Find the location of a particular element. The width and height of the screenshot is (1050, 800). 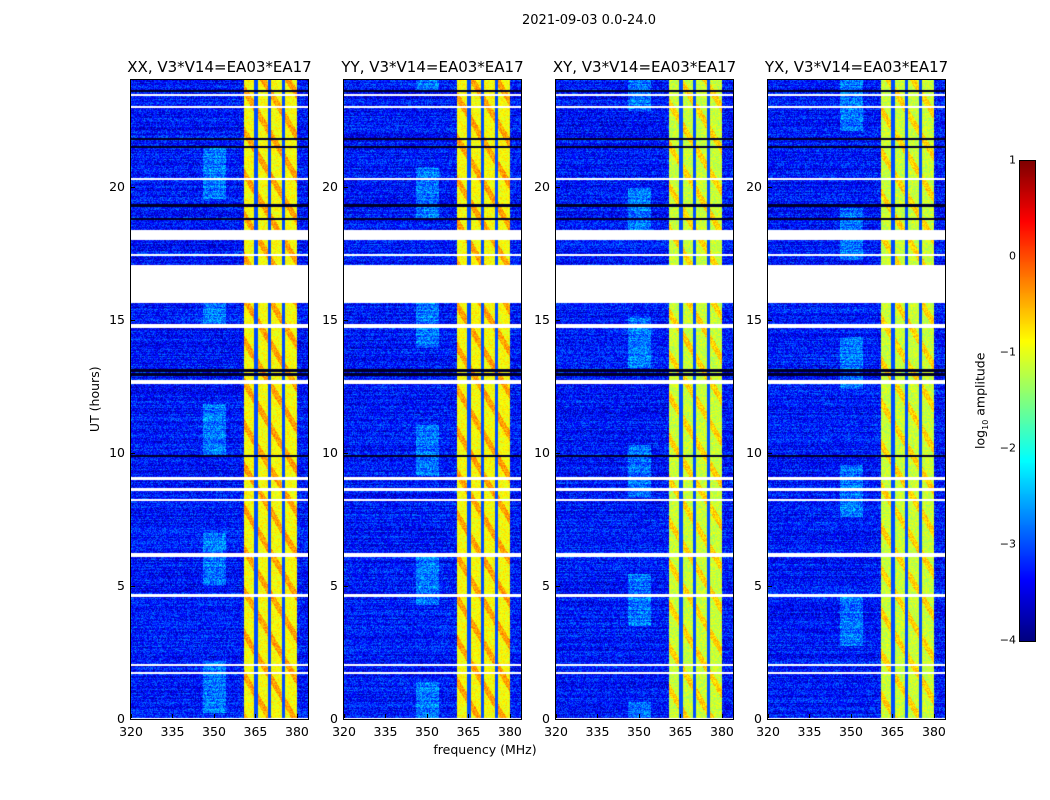

colorbar-tick-label: −1 is located at coordinates (1007, 352).